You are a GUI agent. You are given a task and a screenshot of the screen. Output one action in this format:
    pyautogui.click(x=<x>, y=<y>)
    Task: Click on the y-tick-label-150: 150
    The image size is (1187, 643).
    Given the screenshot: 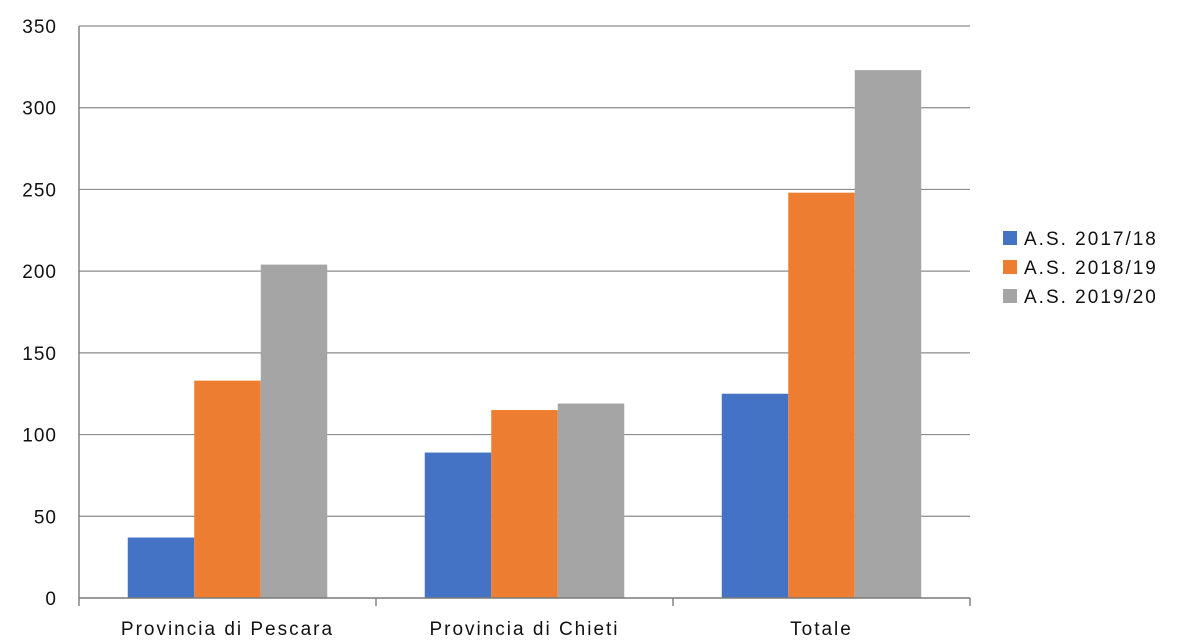 What is the action you would take?
    pyautogui.click(x=39, y=354)
    